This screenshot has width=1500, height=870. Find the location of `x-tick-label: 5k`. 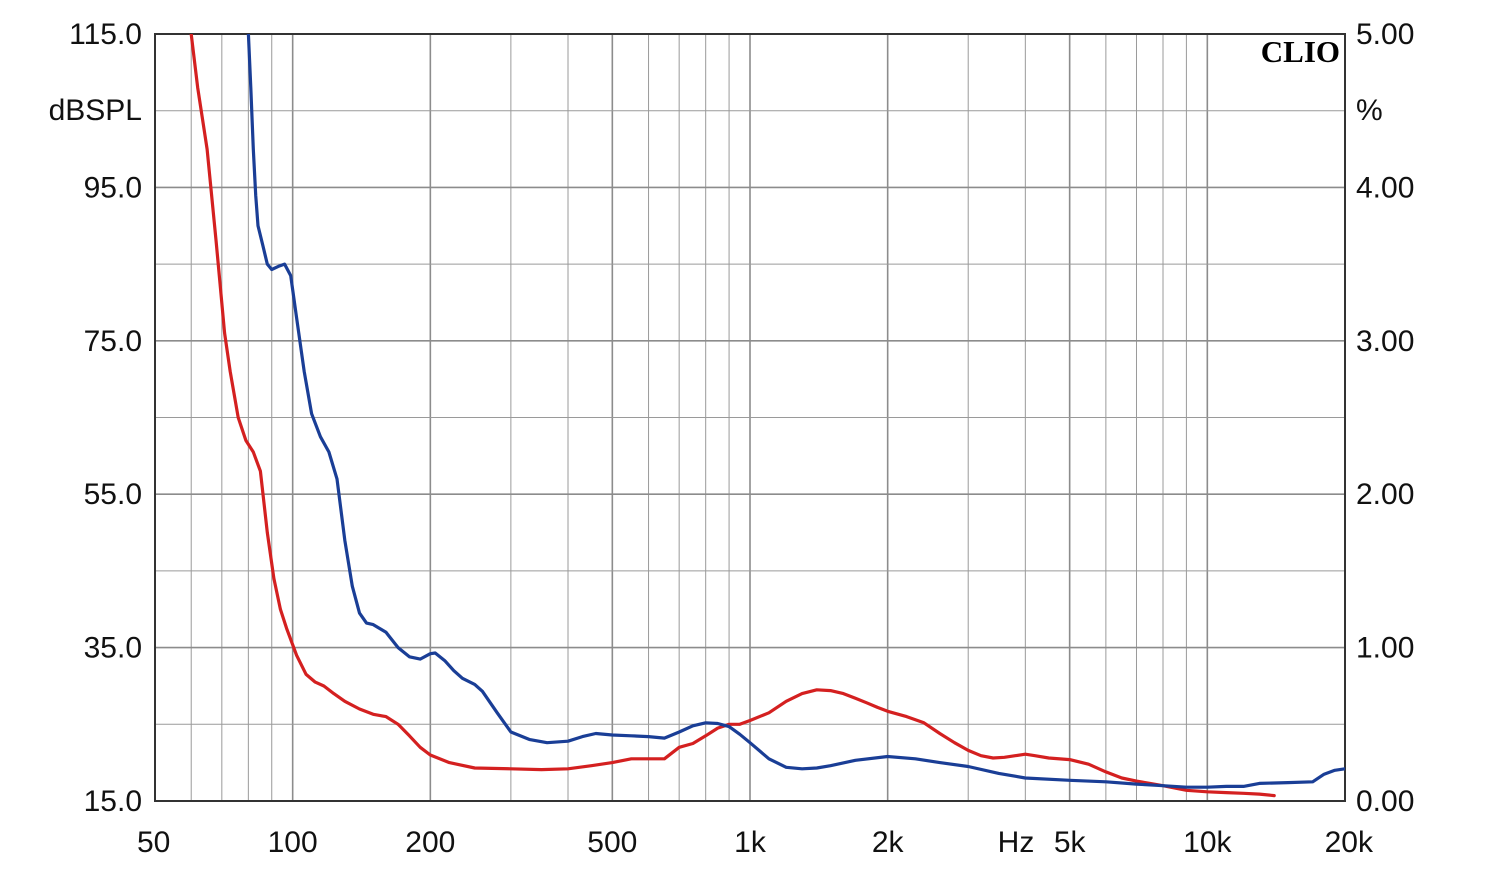

x-tick-label: 5k is located at coordinates (1070, 842).